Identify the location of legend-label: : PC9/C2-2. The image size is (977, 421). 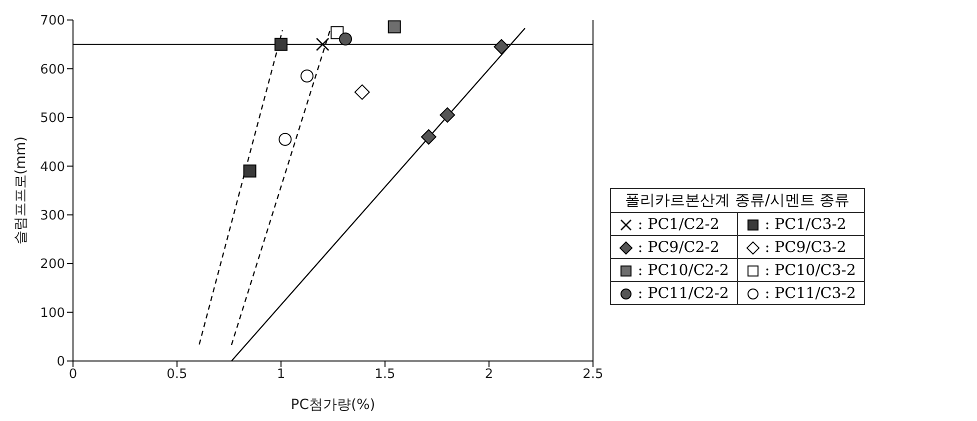
(678, 247).